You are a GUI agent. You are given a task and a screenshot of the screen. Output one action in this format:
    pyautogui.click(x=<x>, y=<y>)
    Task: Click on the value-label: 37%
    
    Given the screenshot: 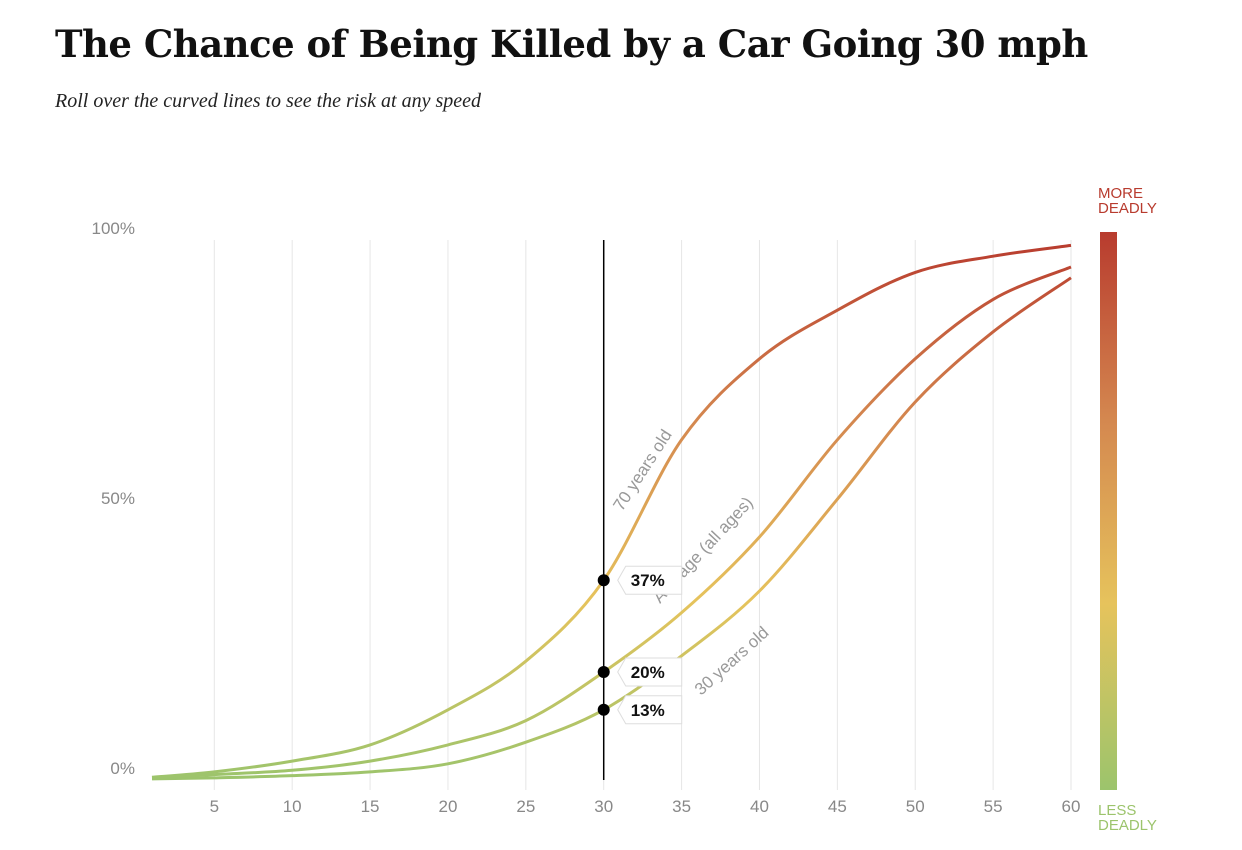 What is the action you would take?
    pyautogui.click(x=648, y=580)
    